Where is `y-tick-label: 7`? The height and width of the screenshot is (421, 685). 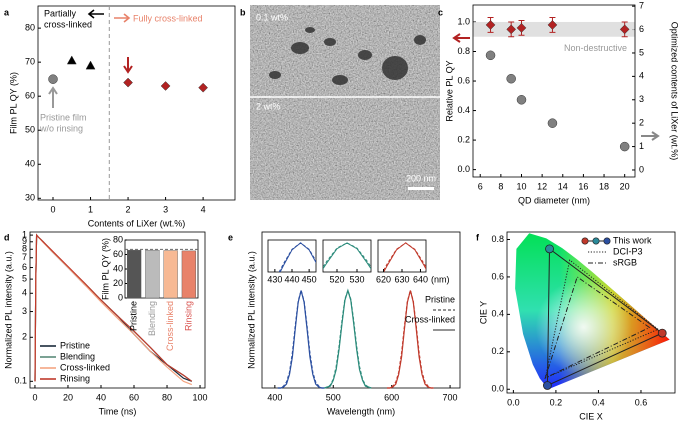 y-tick-label: 7 is located at coordinates (24, 257).